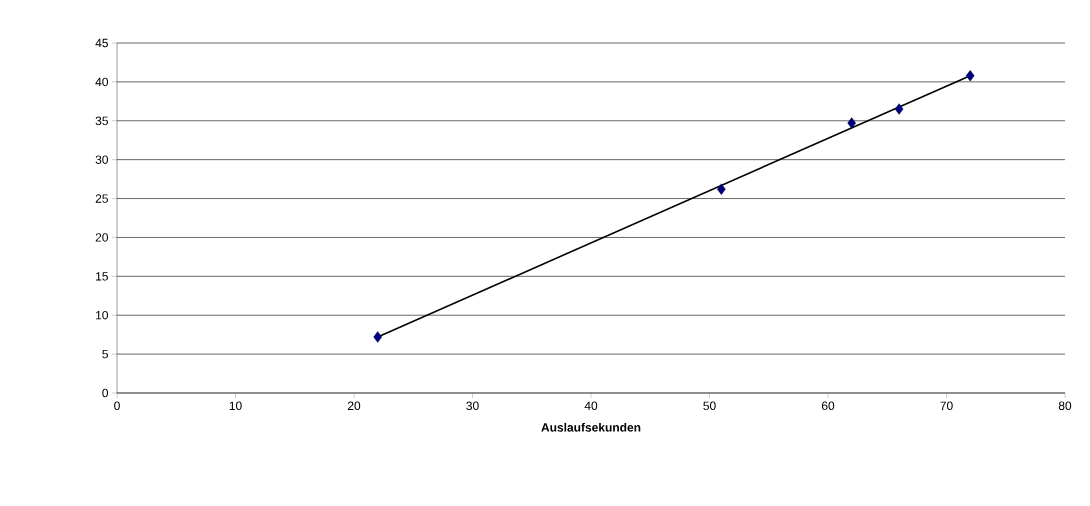 This screenshot has width=1090, height=506. Describe the element at coordinates (472, 406) in the screenshot. I see `x-tick-label: 30` at that location.